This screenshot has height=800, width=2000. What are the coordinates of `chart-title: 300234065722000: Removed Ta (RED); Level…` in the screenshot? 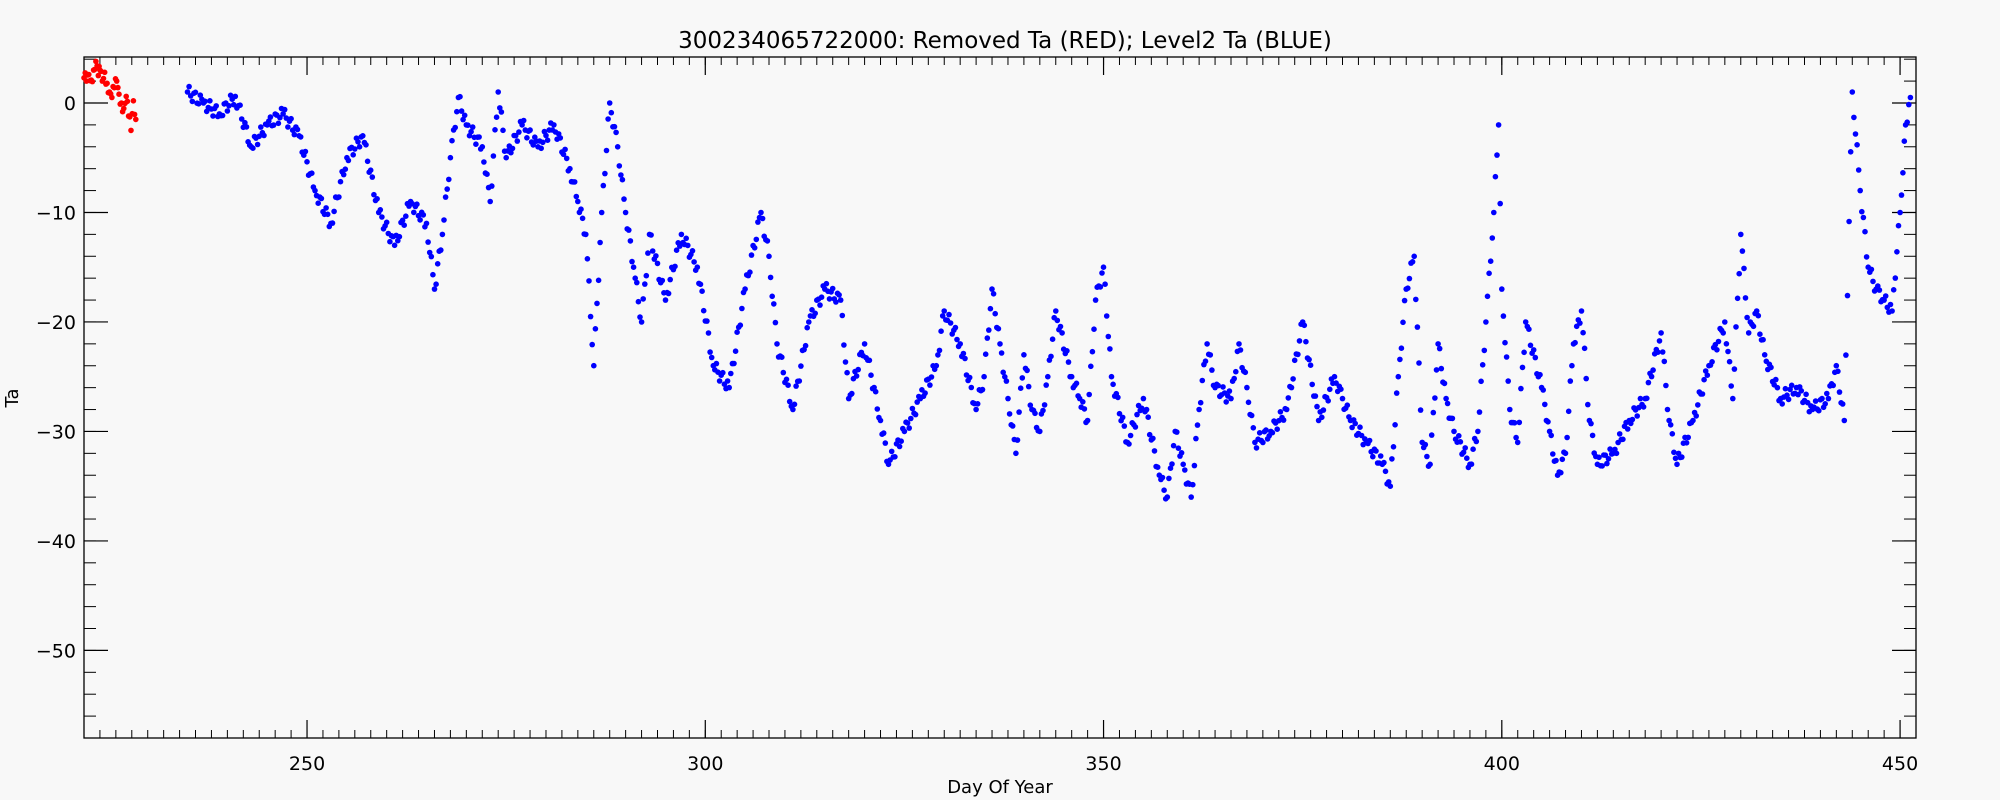 It's located at (1005, 41).